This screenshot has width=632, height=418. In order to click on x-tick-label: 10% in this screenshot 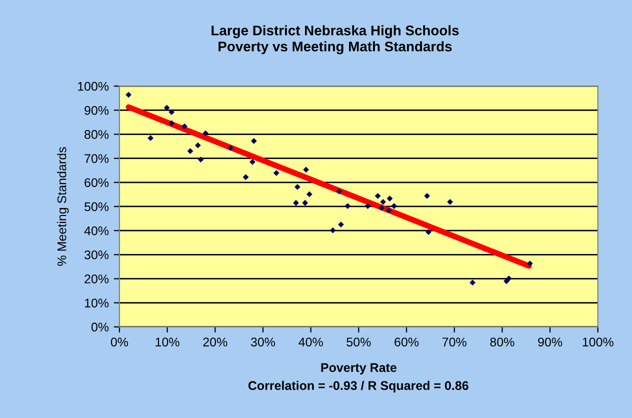, I will do `click(168, 342)`.